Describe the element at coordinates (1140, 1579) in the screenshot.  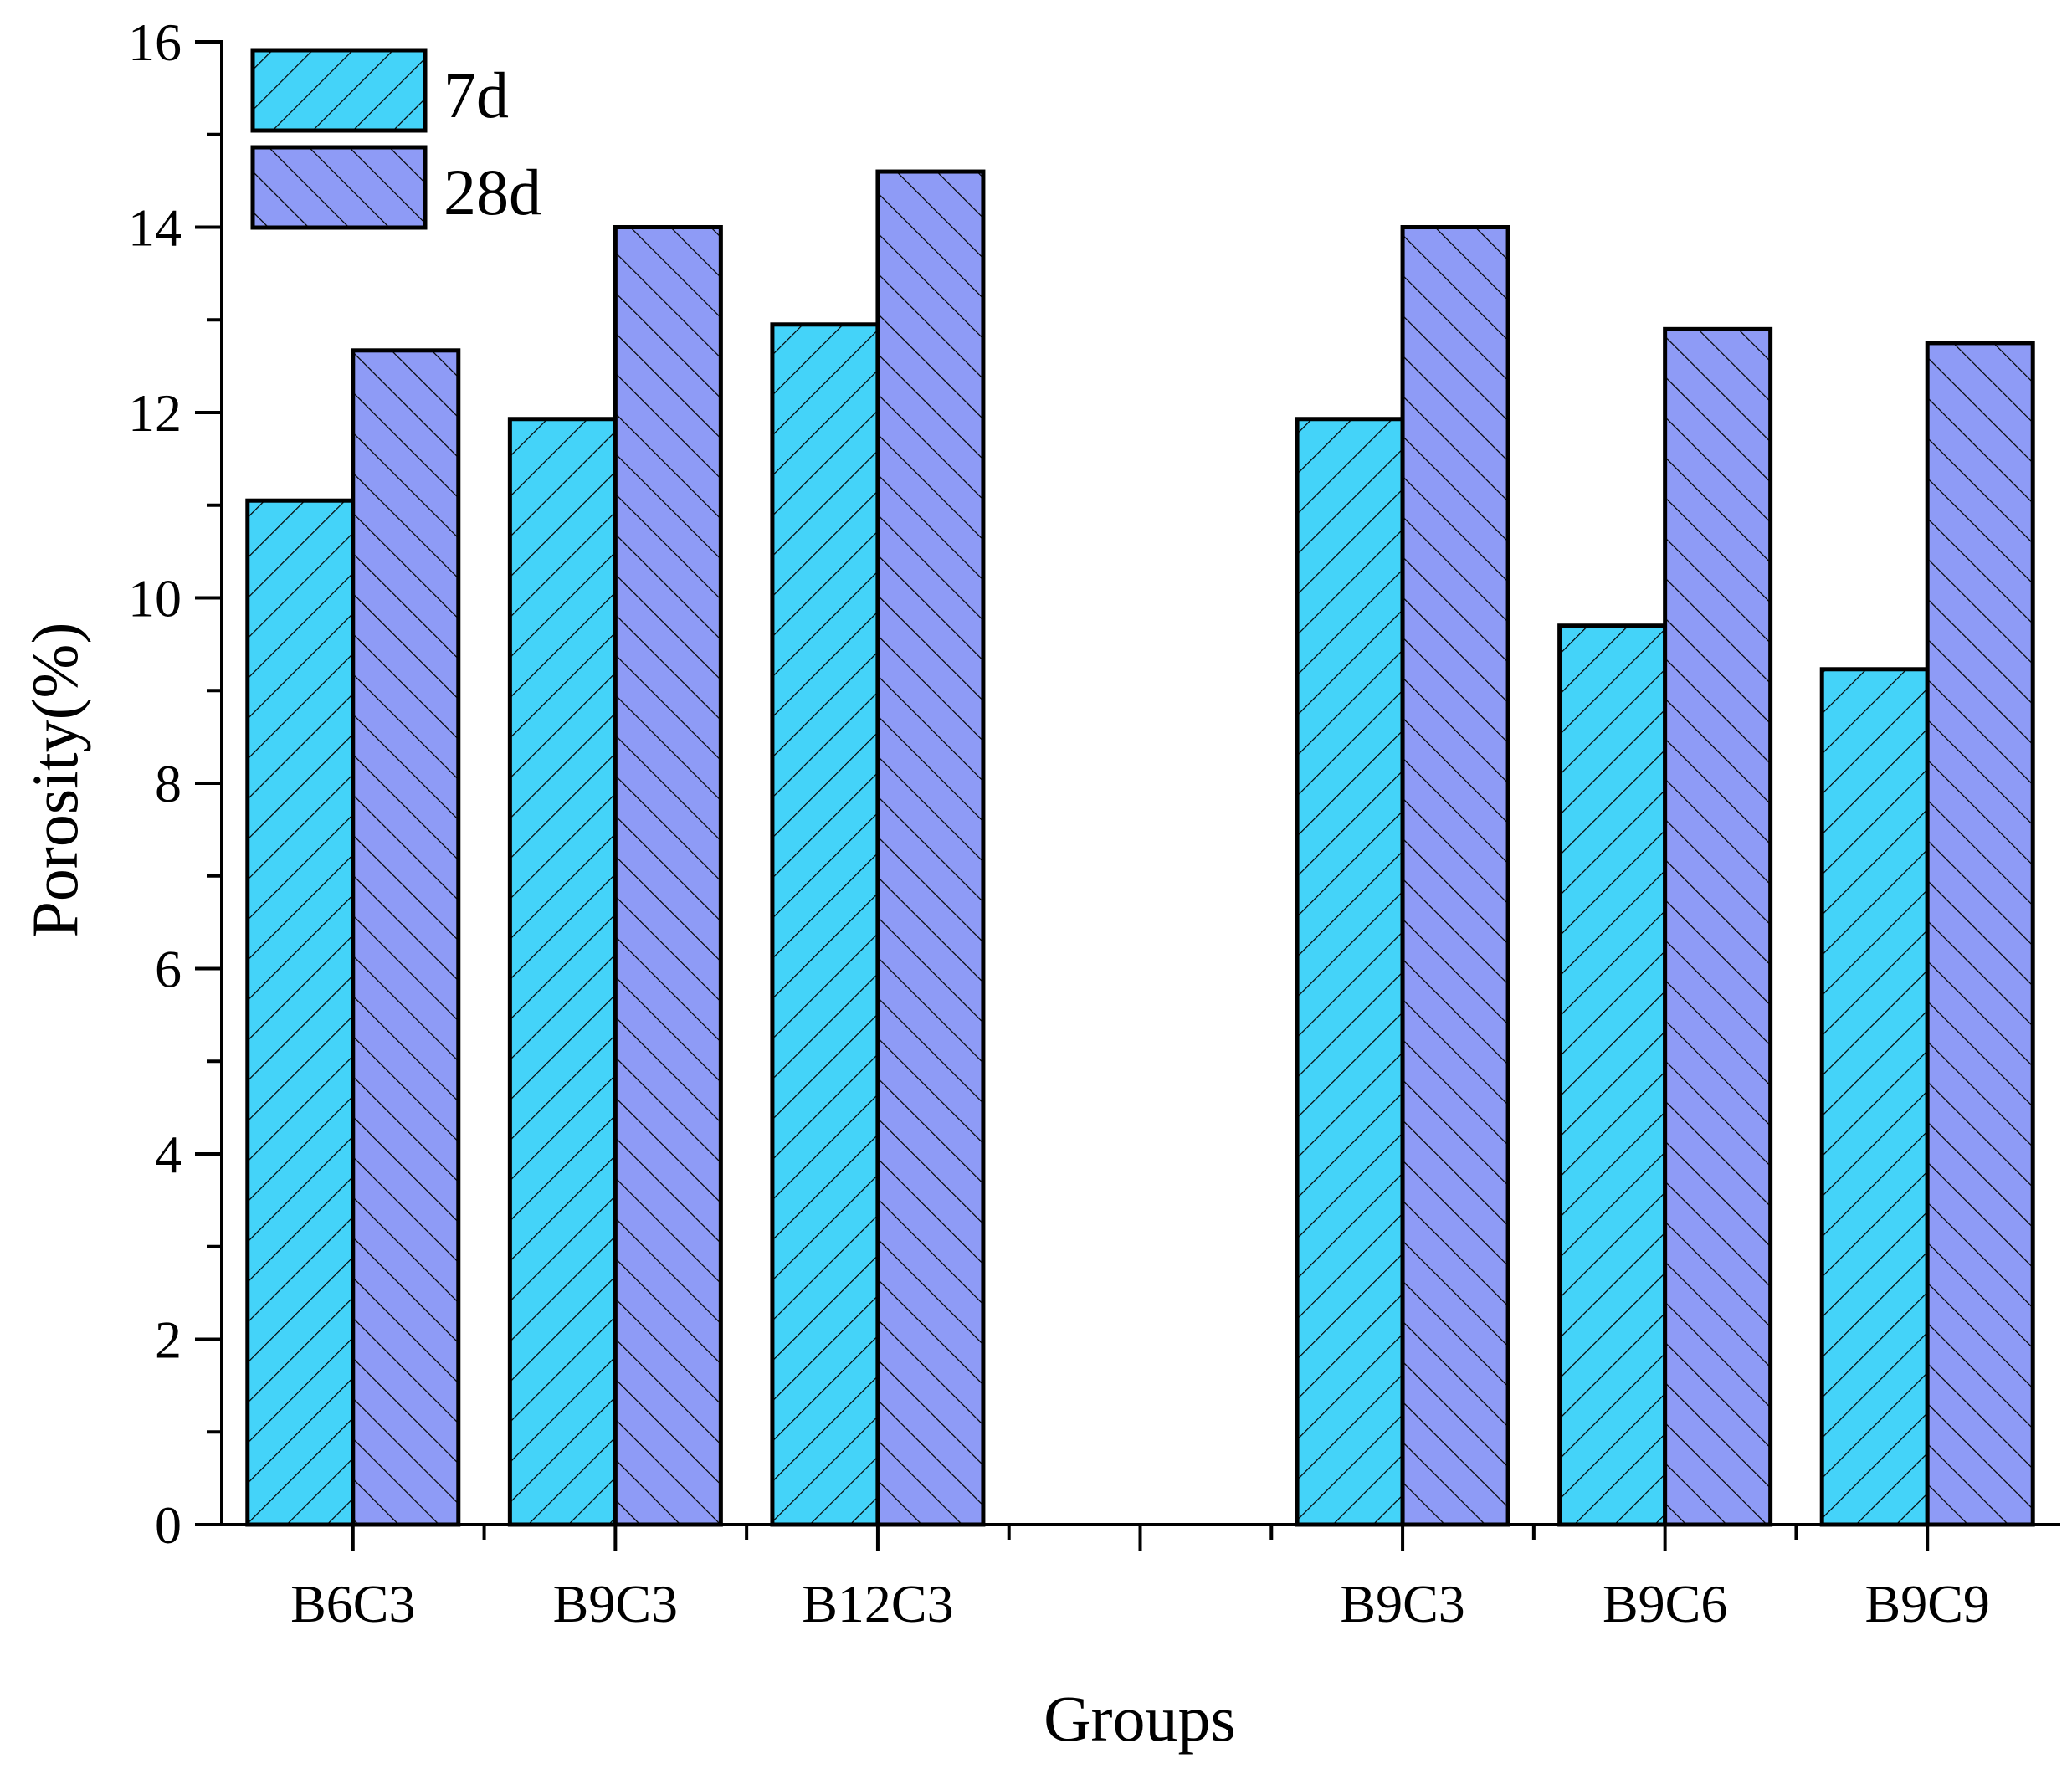
I see `x-axis-ticks: B6C3 B9C3 B12C3 B9C3 B9C6 B9C9` at that location.